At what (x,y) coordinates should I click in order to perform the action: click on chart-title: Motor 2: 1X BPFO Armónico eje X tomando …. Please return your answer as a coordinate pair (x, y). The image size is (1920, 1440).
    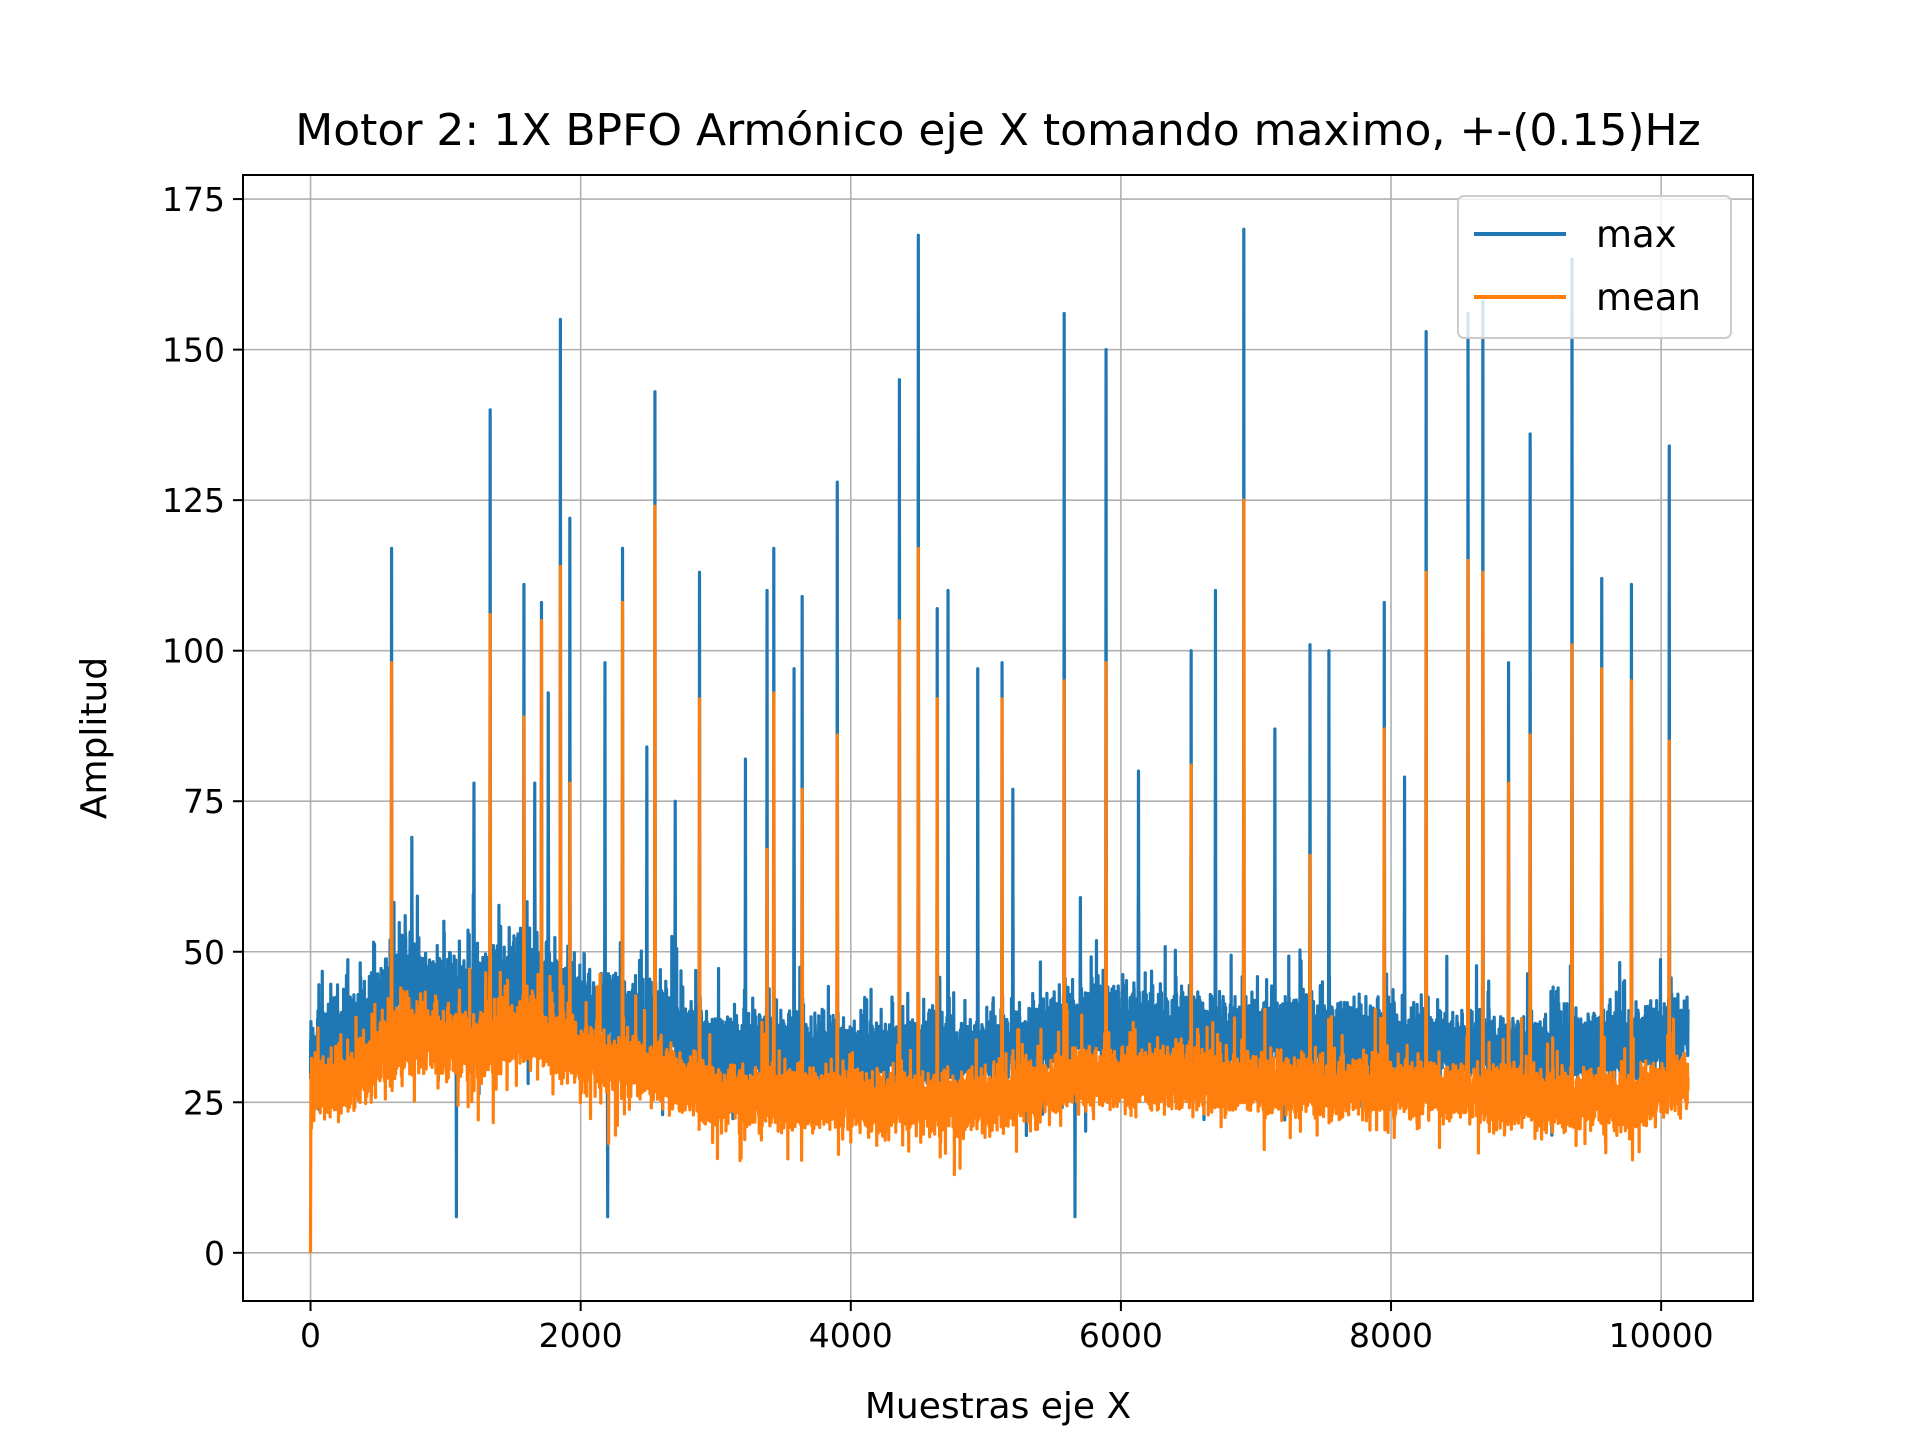
    Looking at the image, I should click on (997, 130).